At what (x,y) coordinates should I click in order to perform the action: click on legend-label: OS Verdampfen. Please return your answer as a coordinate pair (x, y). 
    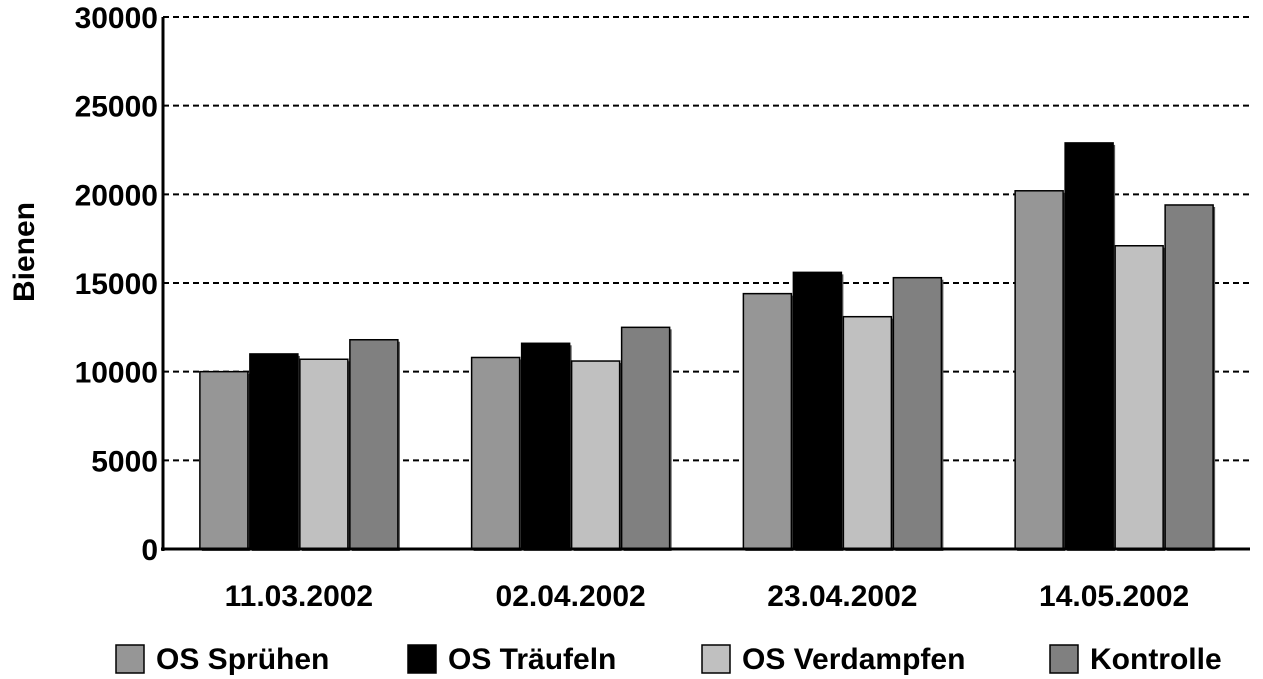
    Looking at the image, I should click on (853, 659).